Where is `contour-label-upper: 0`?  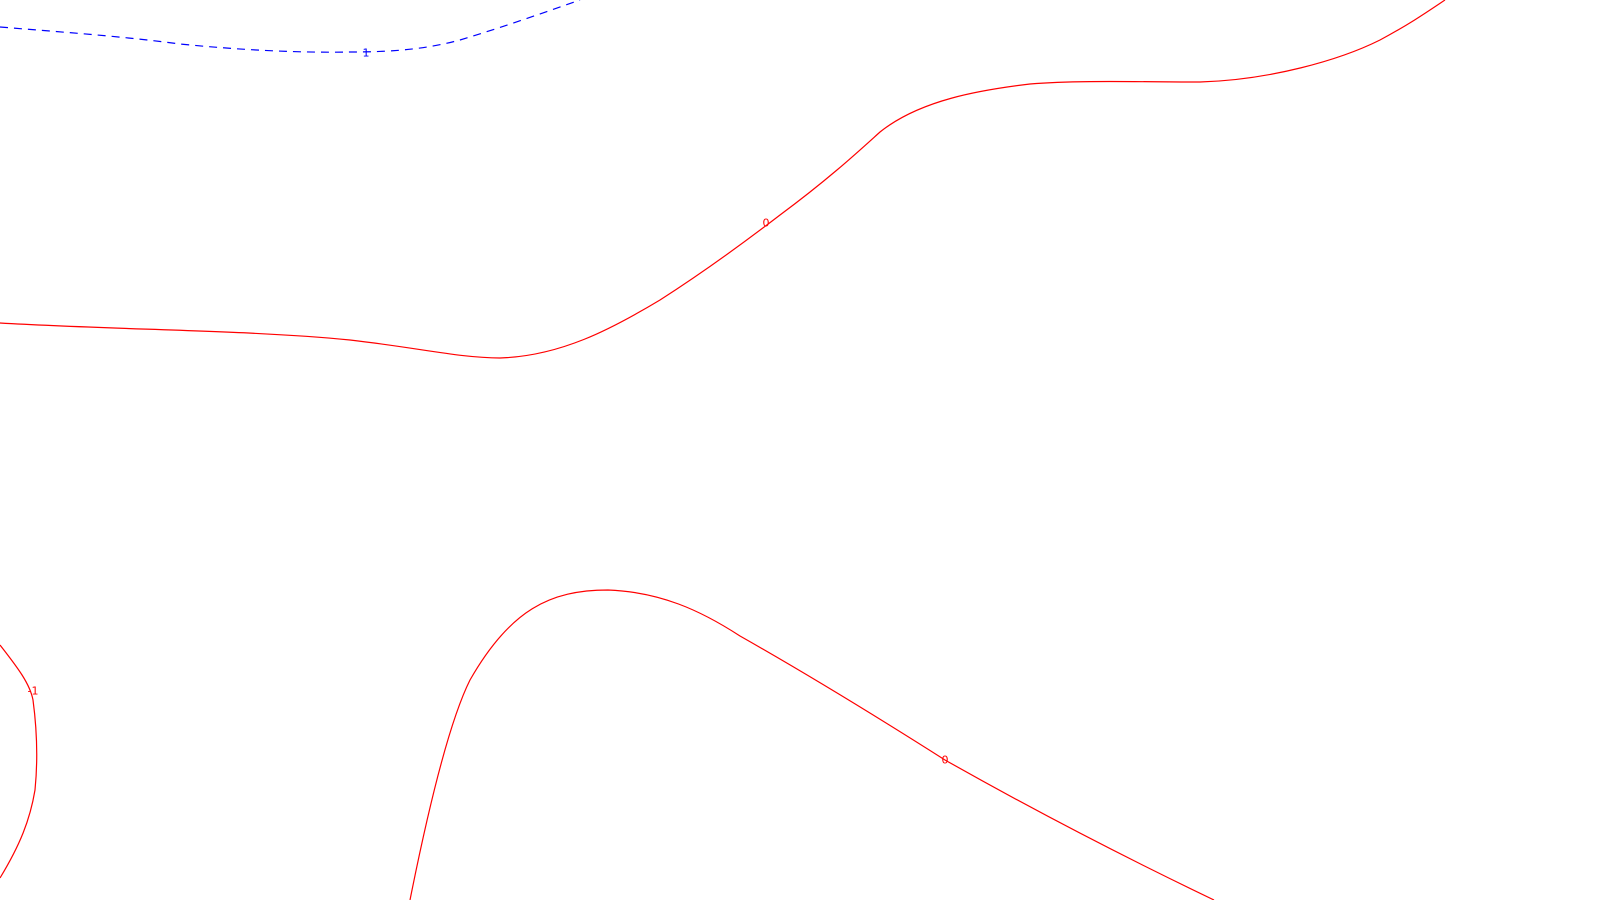 contour-label-upper: 0 is located at coordinates (766, 223).